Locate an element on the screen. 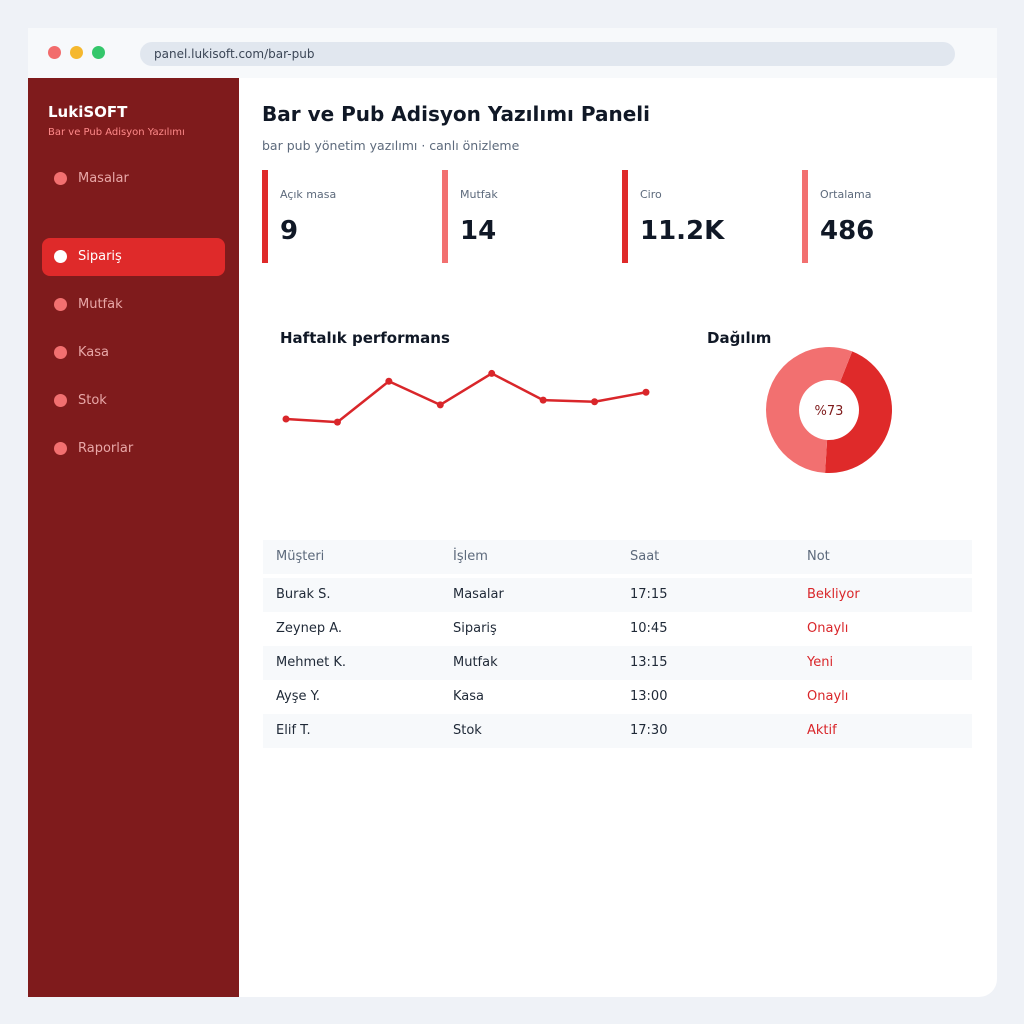  table-row: Ayşe Y. Kasa 13:00 Onaylı is located at coordinates (617, 697).